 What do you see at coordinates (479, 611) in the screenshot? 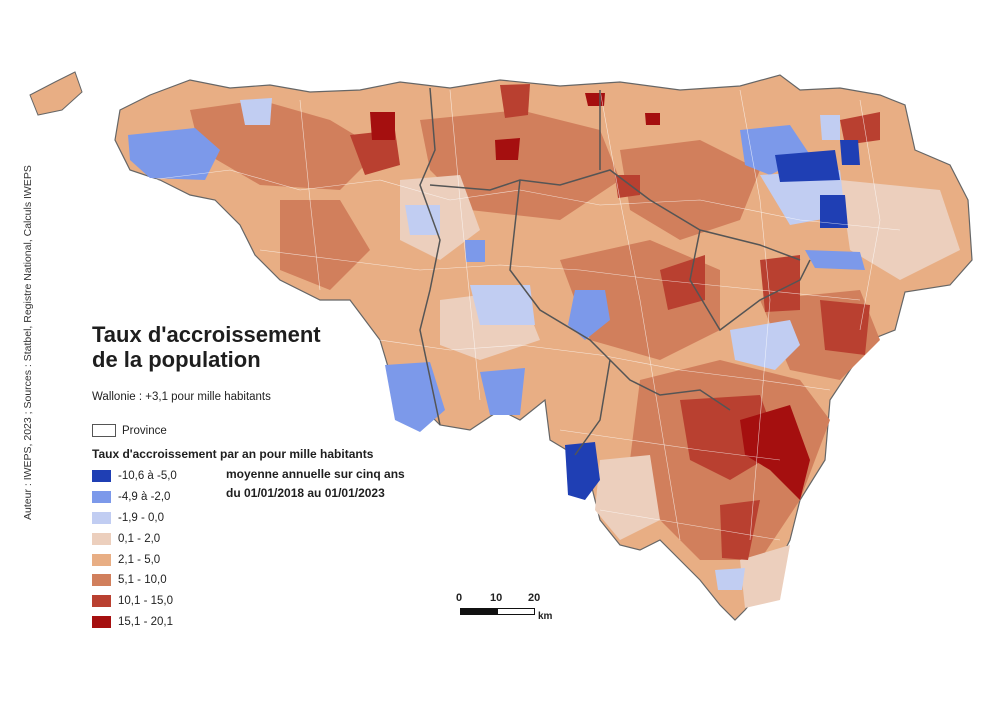
I see `scale-segment-dark` at bounding box center [479, 611].